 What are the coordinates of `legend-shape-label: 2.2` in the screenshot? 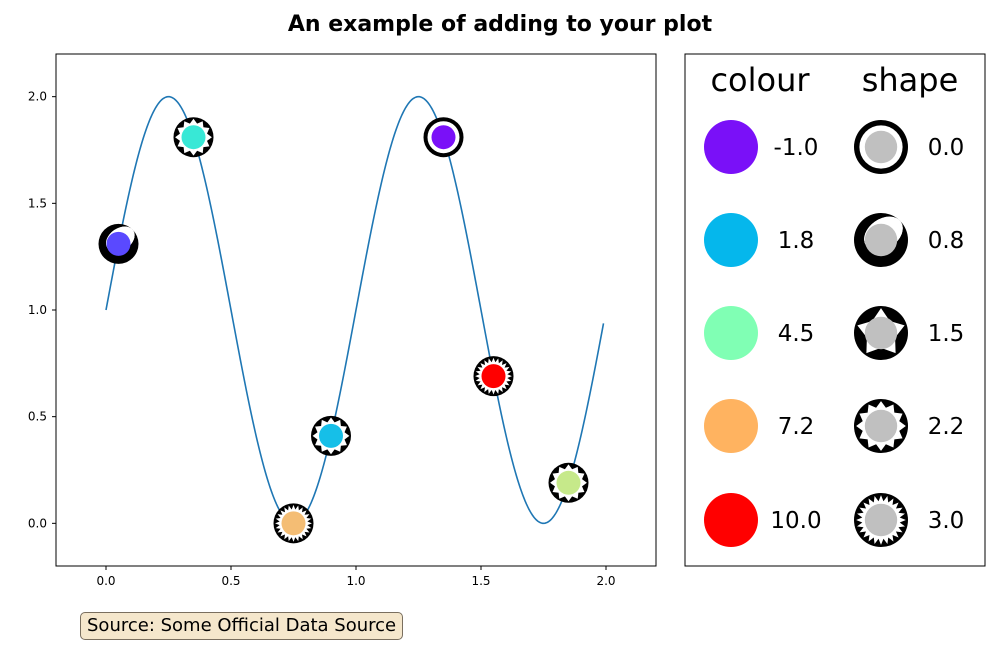 It's located at (946, 427).